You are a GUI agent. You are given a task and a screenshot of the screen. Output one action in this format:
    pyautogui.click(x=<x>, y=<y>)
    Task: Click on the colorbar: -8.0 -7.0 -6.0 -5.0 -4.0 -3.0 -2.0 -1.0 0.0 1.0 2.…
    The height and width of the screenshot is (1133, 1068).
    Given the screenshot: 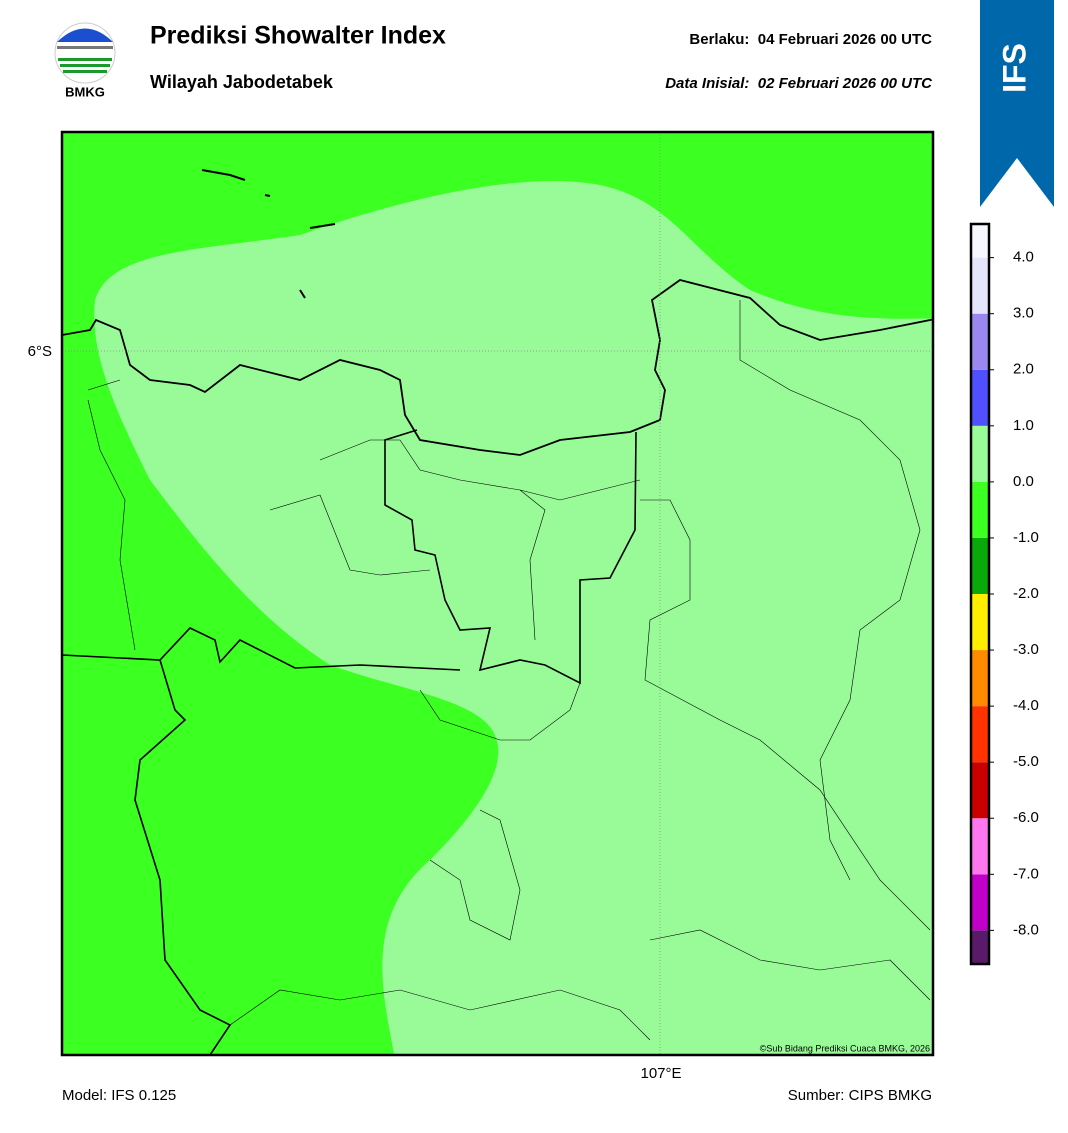 What is the action you would take?
    pyautogui.click(x=1004, y=594)
    